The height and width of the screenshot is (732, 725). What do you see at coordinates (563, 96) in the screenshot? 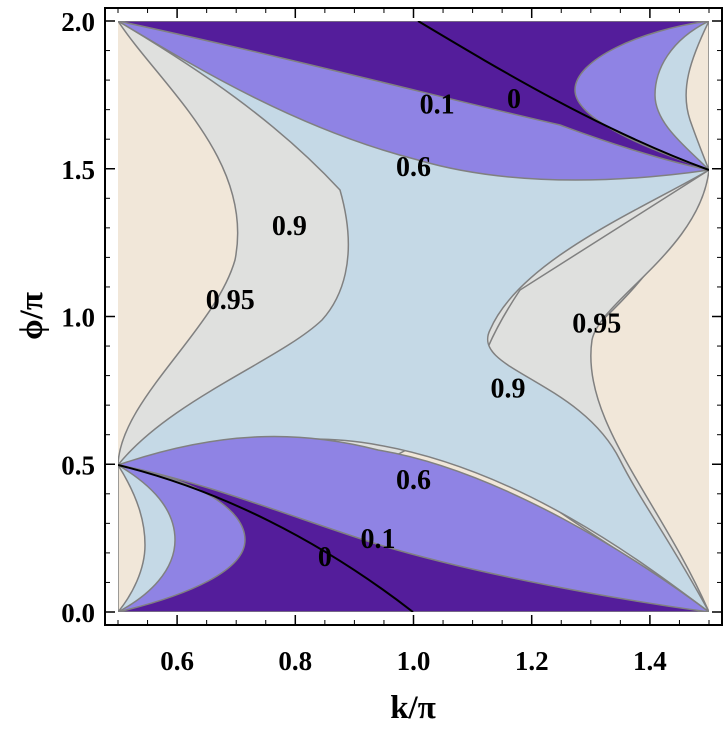
I see `zero-contour-top` at bounding box center [563, 96].